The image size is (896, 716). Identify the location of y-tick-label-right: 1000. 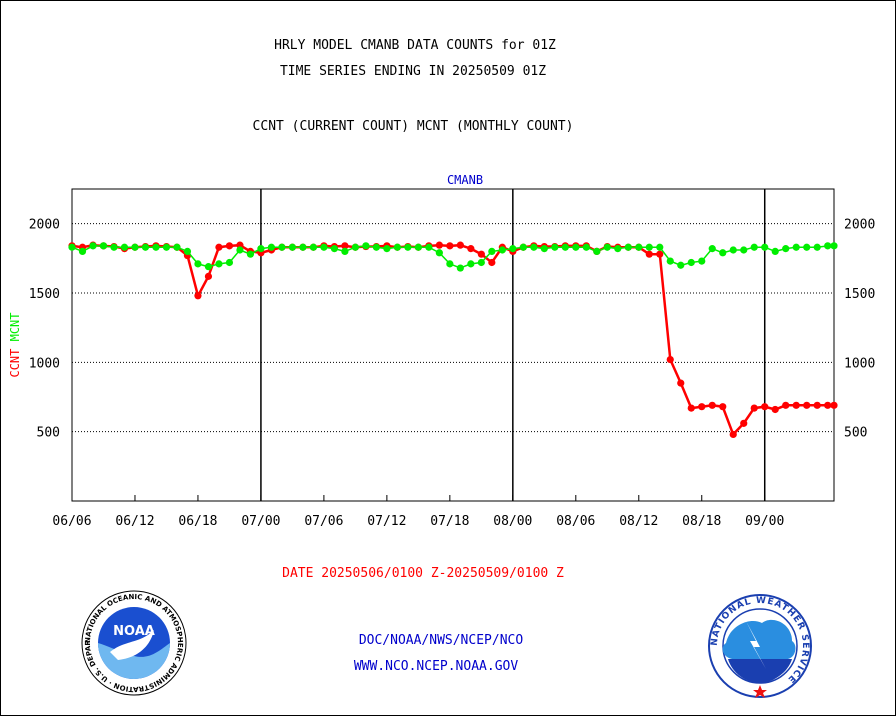
(859, 363).